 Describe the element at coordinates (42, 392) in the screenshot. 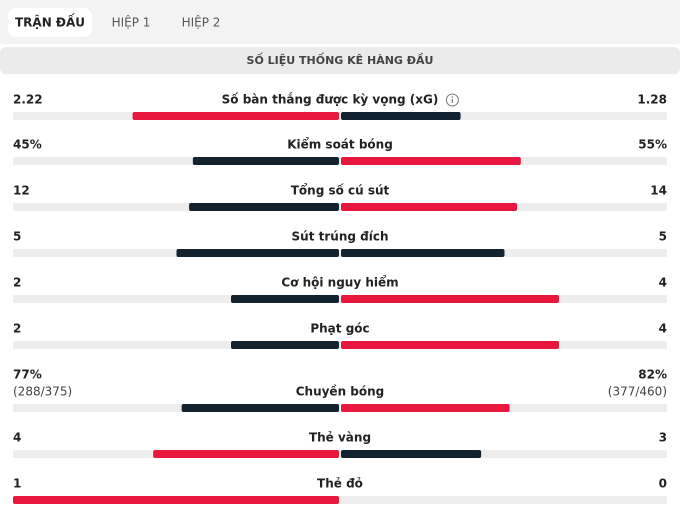

I see `home-detail: (288/375)` at that location.